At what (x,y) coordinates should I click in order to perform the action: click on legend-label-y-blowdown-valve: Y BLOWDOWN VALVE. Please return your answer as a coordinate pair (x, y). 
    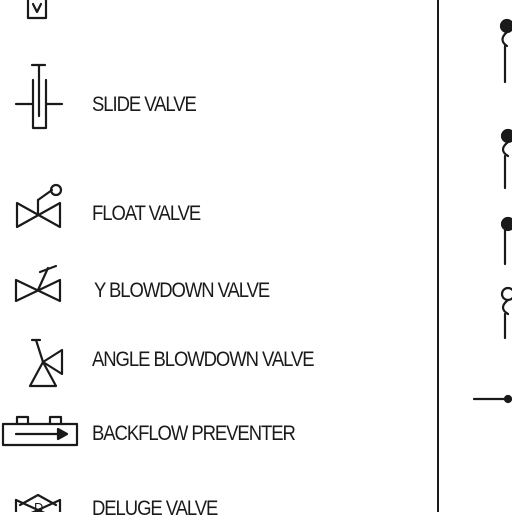
    Looking at the image, I should click on (182, 290).